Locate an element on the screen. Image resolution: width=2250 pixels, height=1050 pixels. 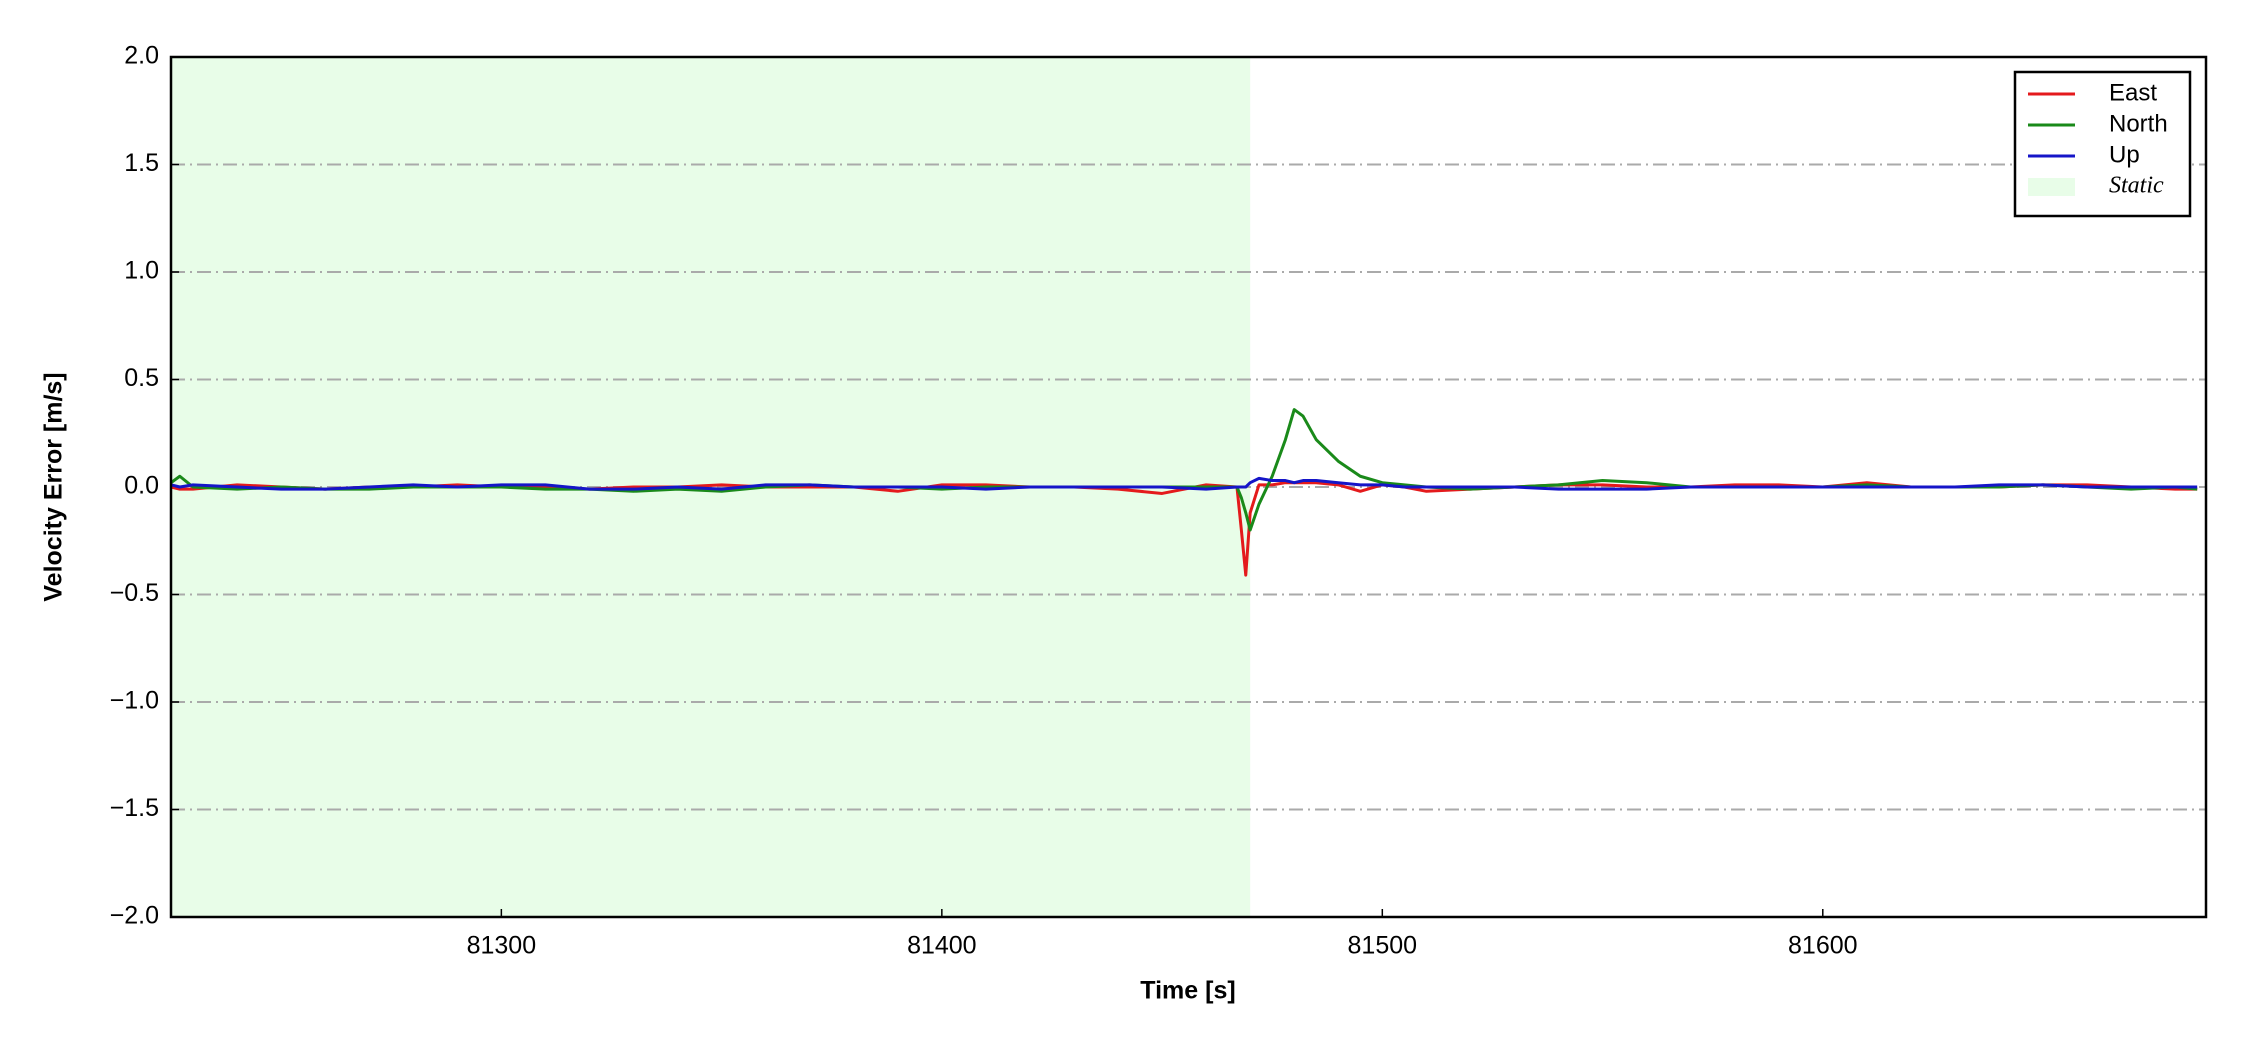
data-line is located at coordinates (1184, 483).